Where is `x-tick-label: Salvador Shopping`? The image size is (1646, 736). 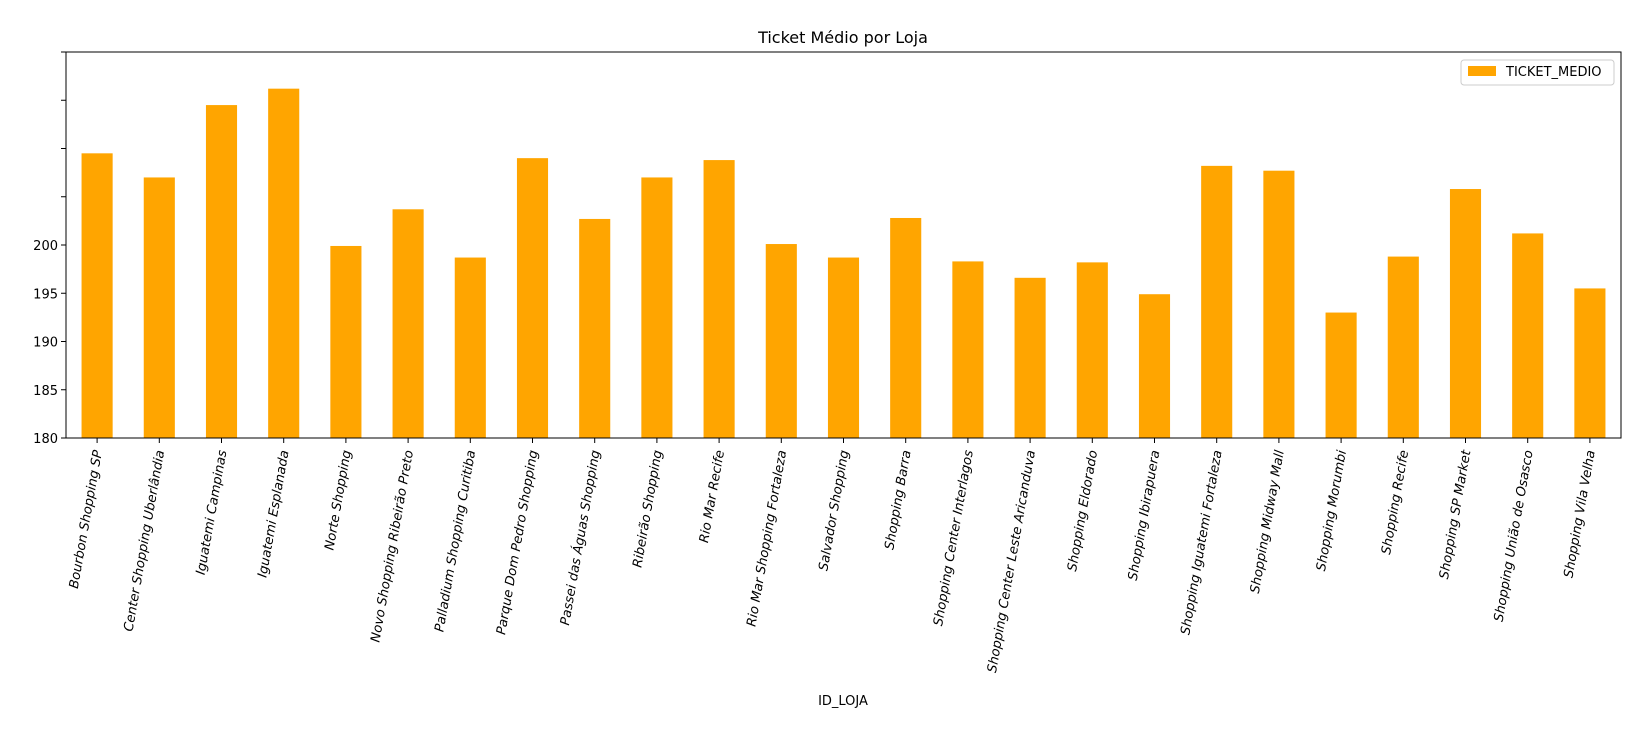
x-tick-label: Salvador Shopping is located at coordinates (834, 510).